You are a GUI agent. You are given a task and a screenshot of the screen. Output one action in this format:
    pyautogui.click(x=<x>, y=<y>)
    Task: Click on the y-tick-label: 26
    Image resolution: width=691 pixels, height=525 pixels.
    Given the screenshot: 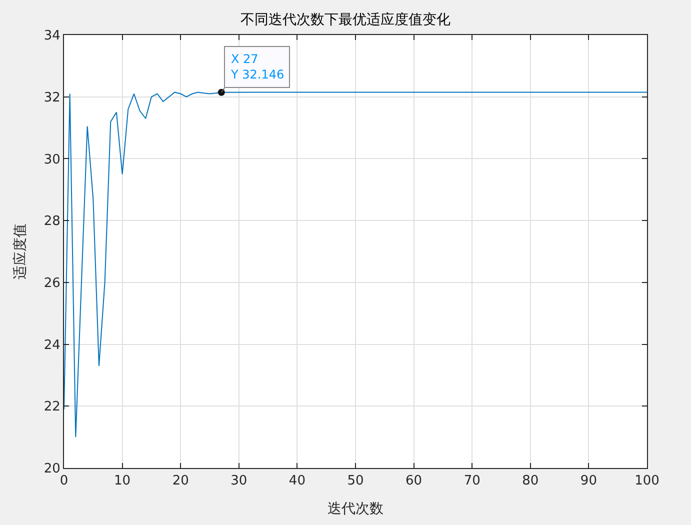 What is the action you would take?
    pyautogui.click(x=52, y=283)
    